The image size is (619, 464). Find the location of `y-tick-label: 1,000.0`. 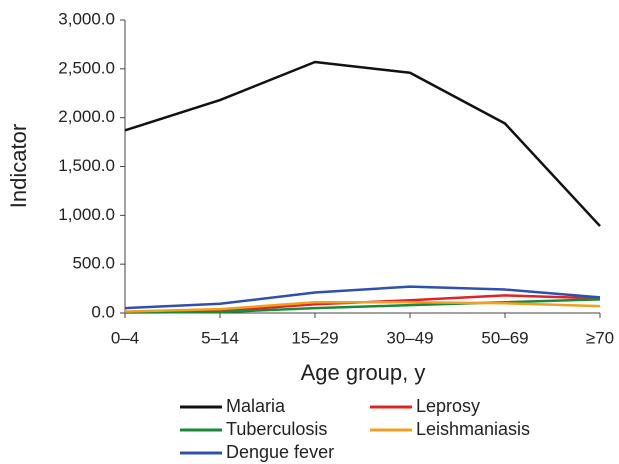

y-tick-label: 1,000.0 is located at coordinates (86, 214).